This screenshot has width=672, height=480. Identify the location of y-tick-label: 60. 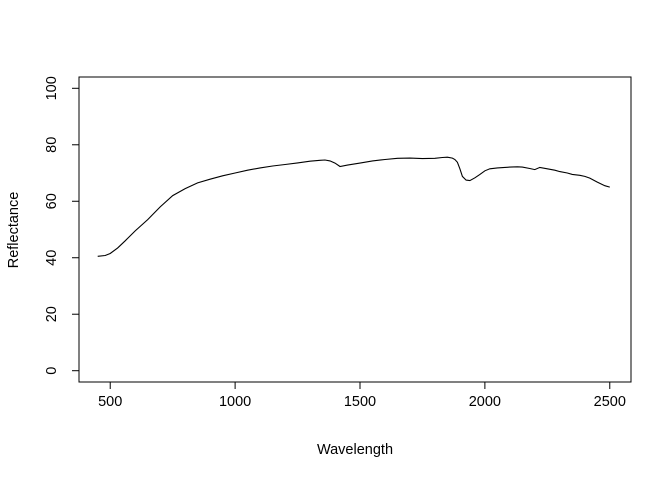
(52, 201).